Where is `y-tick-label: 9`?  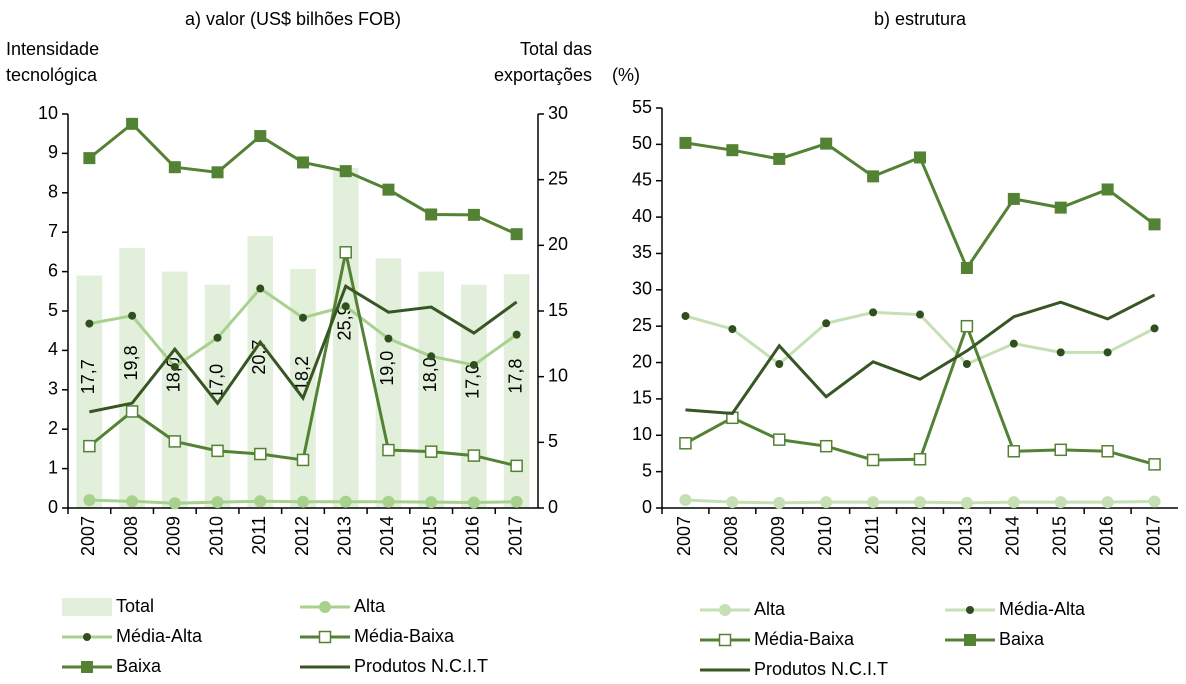 y-tick-label: 9 is located at coordinates (53, 152).